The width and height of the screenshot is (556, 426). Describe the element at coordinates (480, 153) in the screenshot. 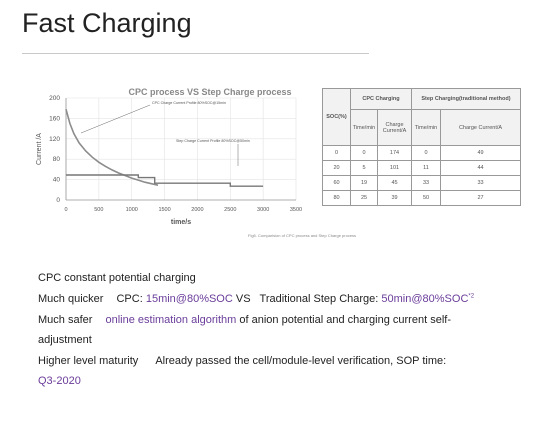

I see `table-cell: 49` at that location.